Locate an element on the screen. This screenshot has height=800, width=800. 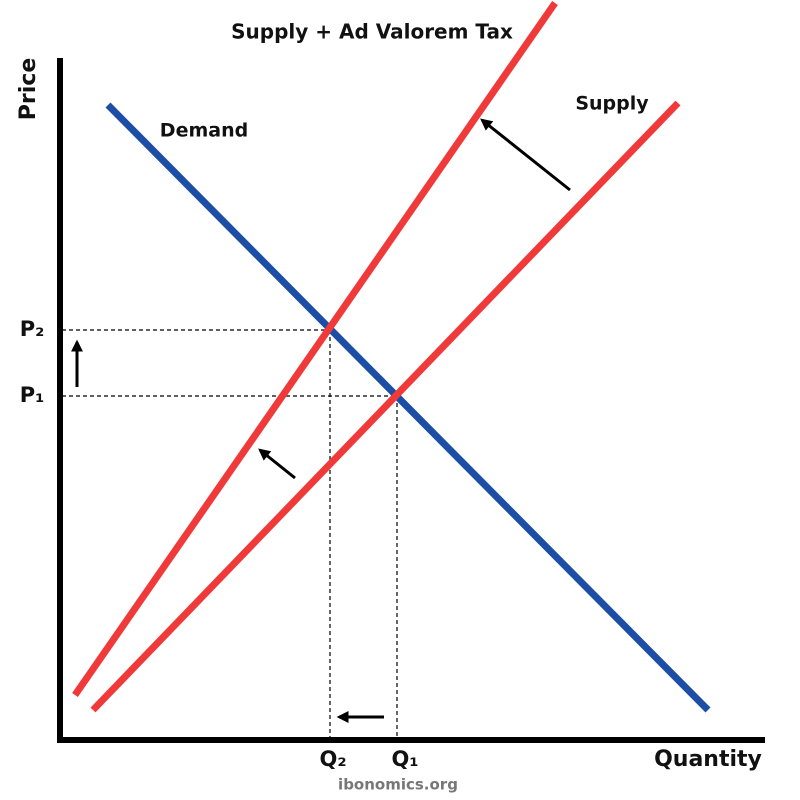
y-axis-label: Price is located at coordinates (28, 89).